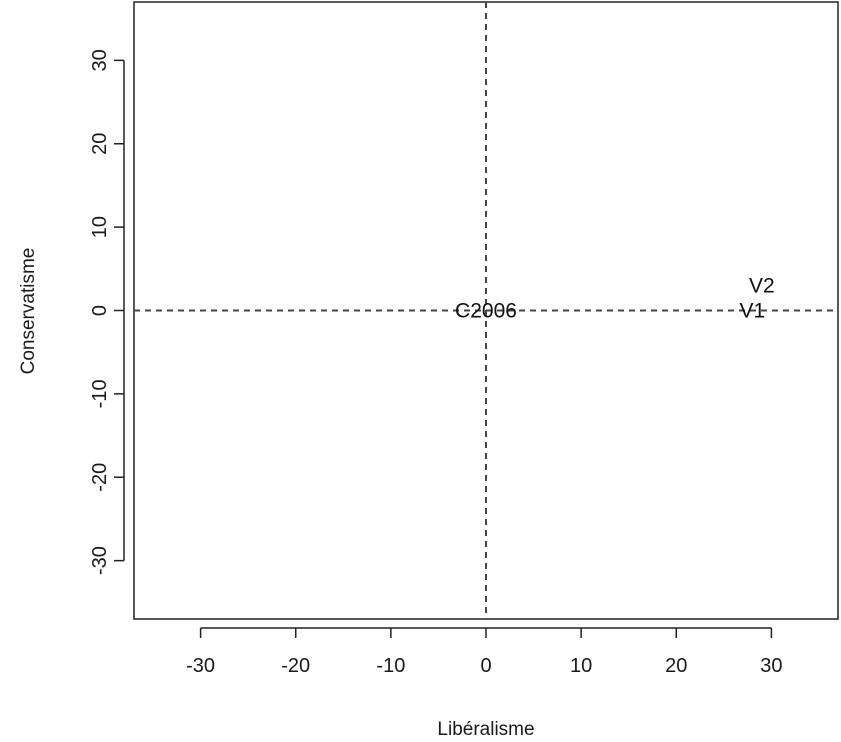 This screenshot has height=742, width=841. I want to click on x-tick-label: -30, so click(200, 666).